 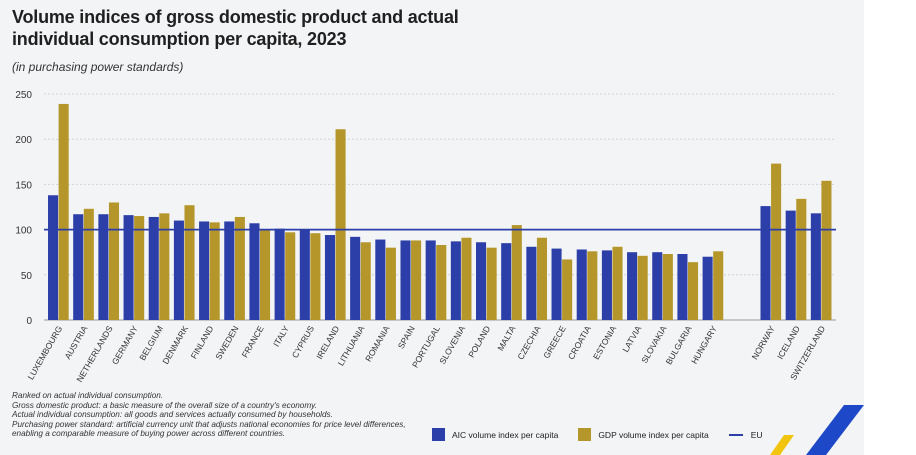 I want to click on legend-item-eu: EU, so click(x=745, y=434).